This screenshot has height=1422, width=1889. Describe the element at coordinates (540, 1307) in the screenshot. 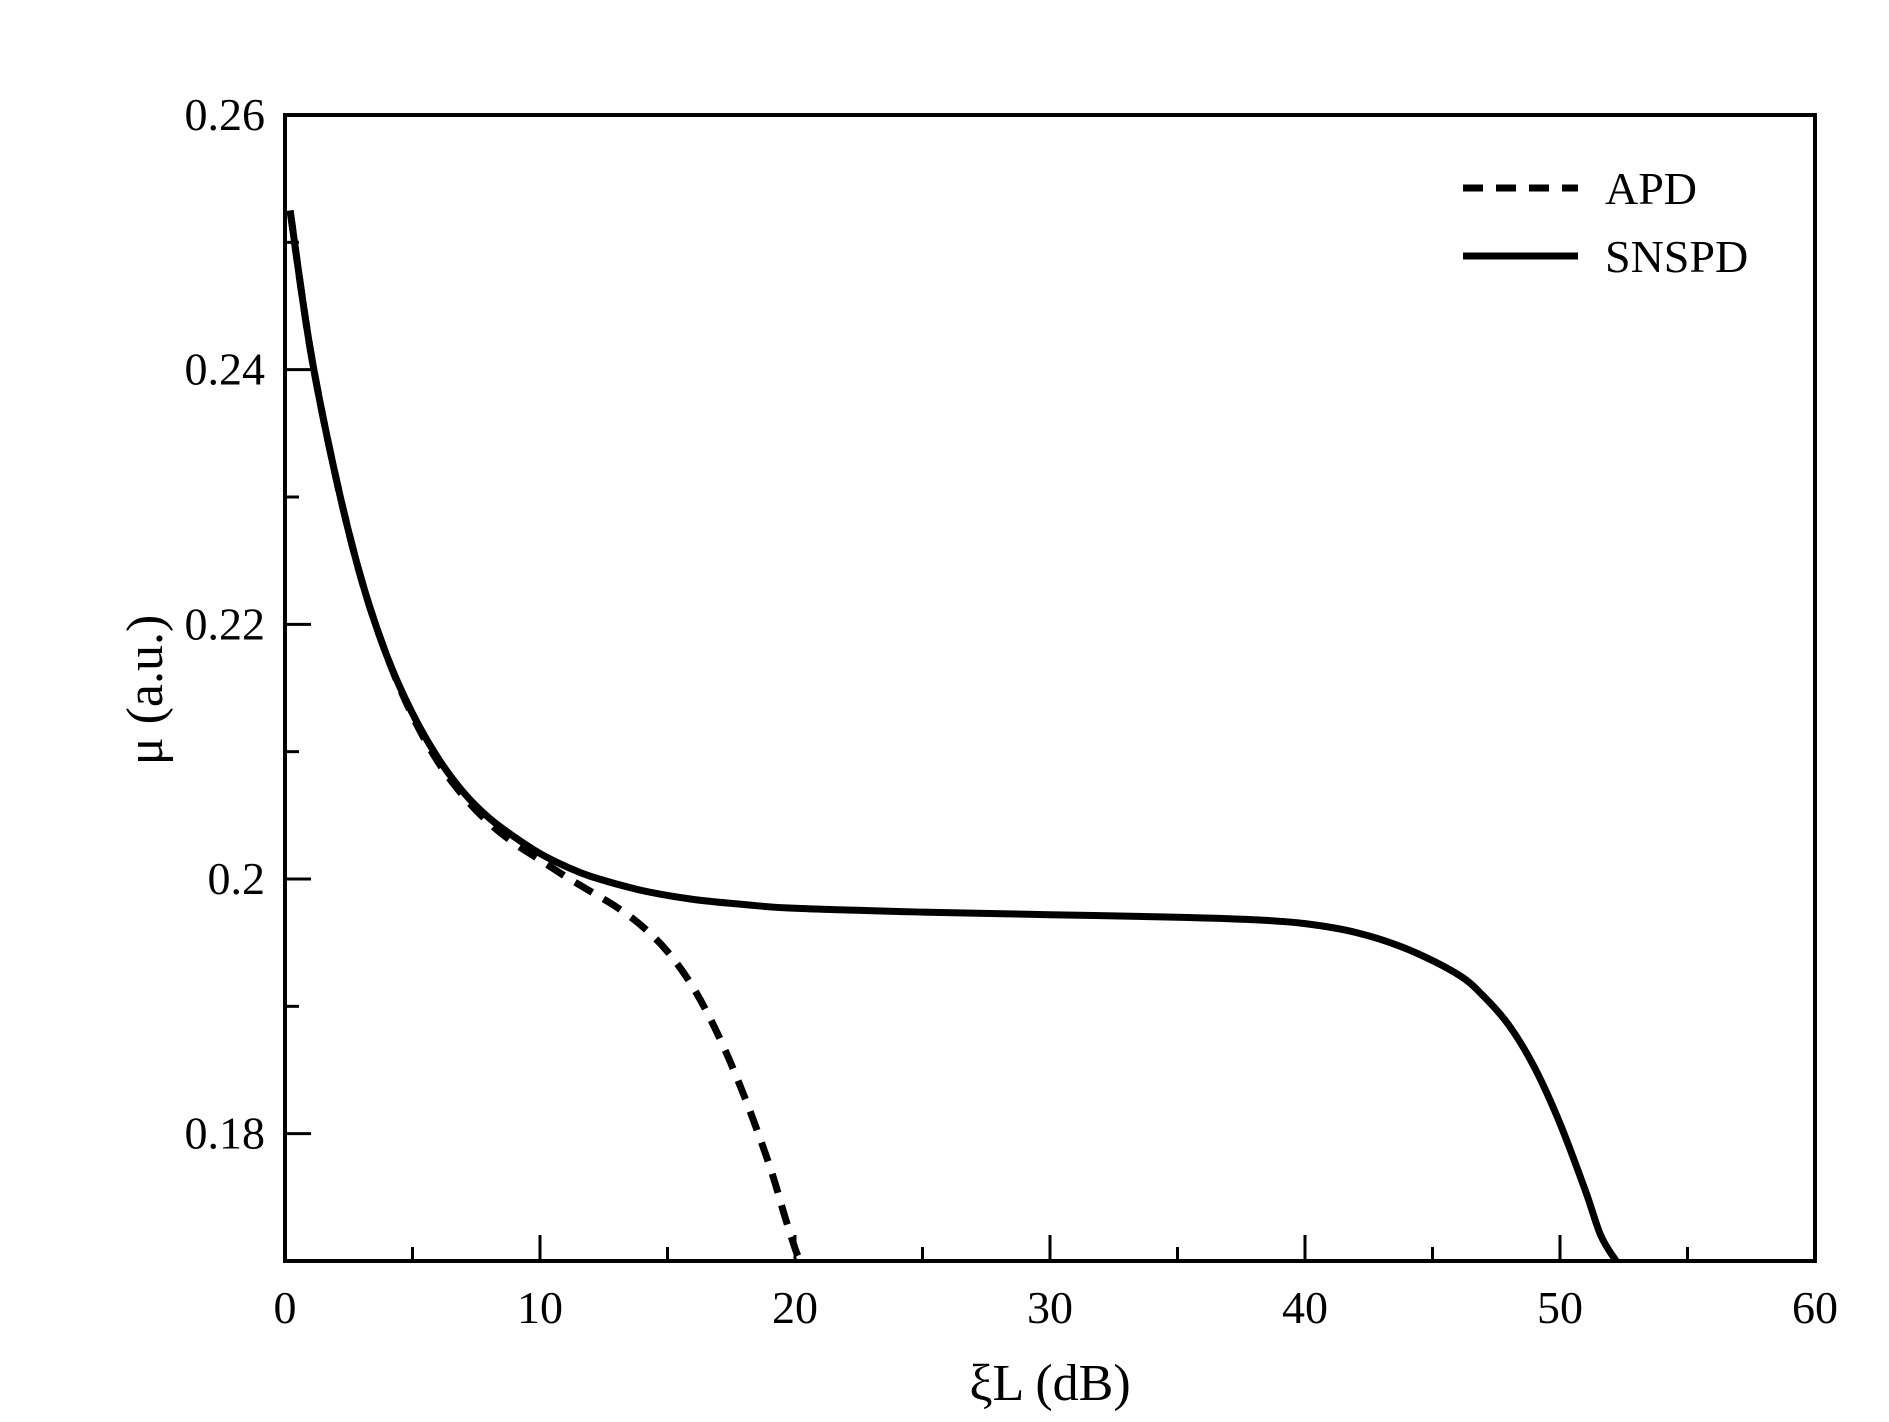

I see `x-tick-label: 10` at that location.